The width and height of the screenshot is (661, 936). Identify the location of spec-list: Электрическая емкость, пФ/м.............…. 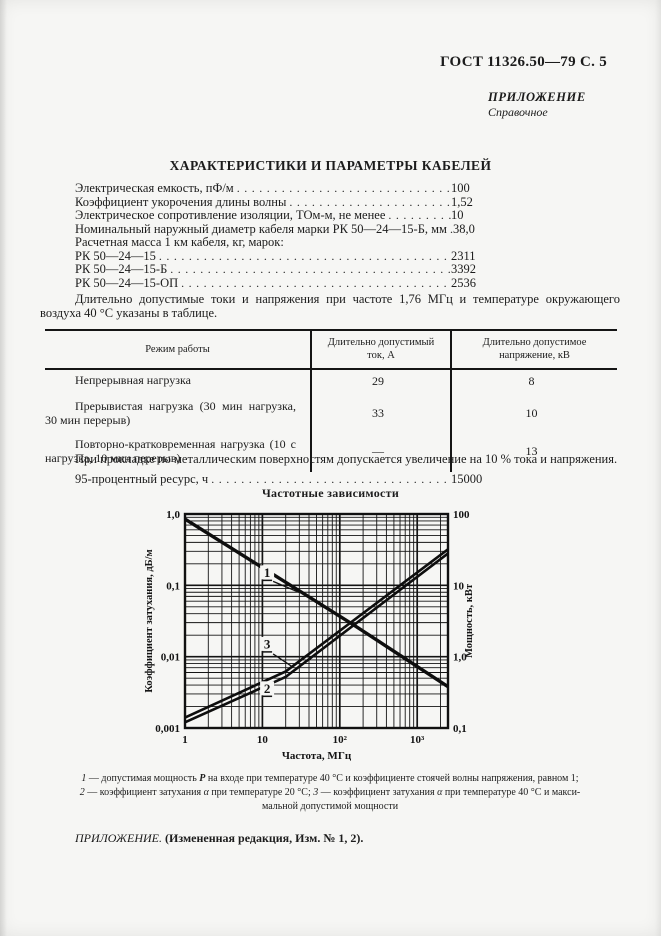
(294, 236).